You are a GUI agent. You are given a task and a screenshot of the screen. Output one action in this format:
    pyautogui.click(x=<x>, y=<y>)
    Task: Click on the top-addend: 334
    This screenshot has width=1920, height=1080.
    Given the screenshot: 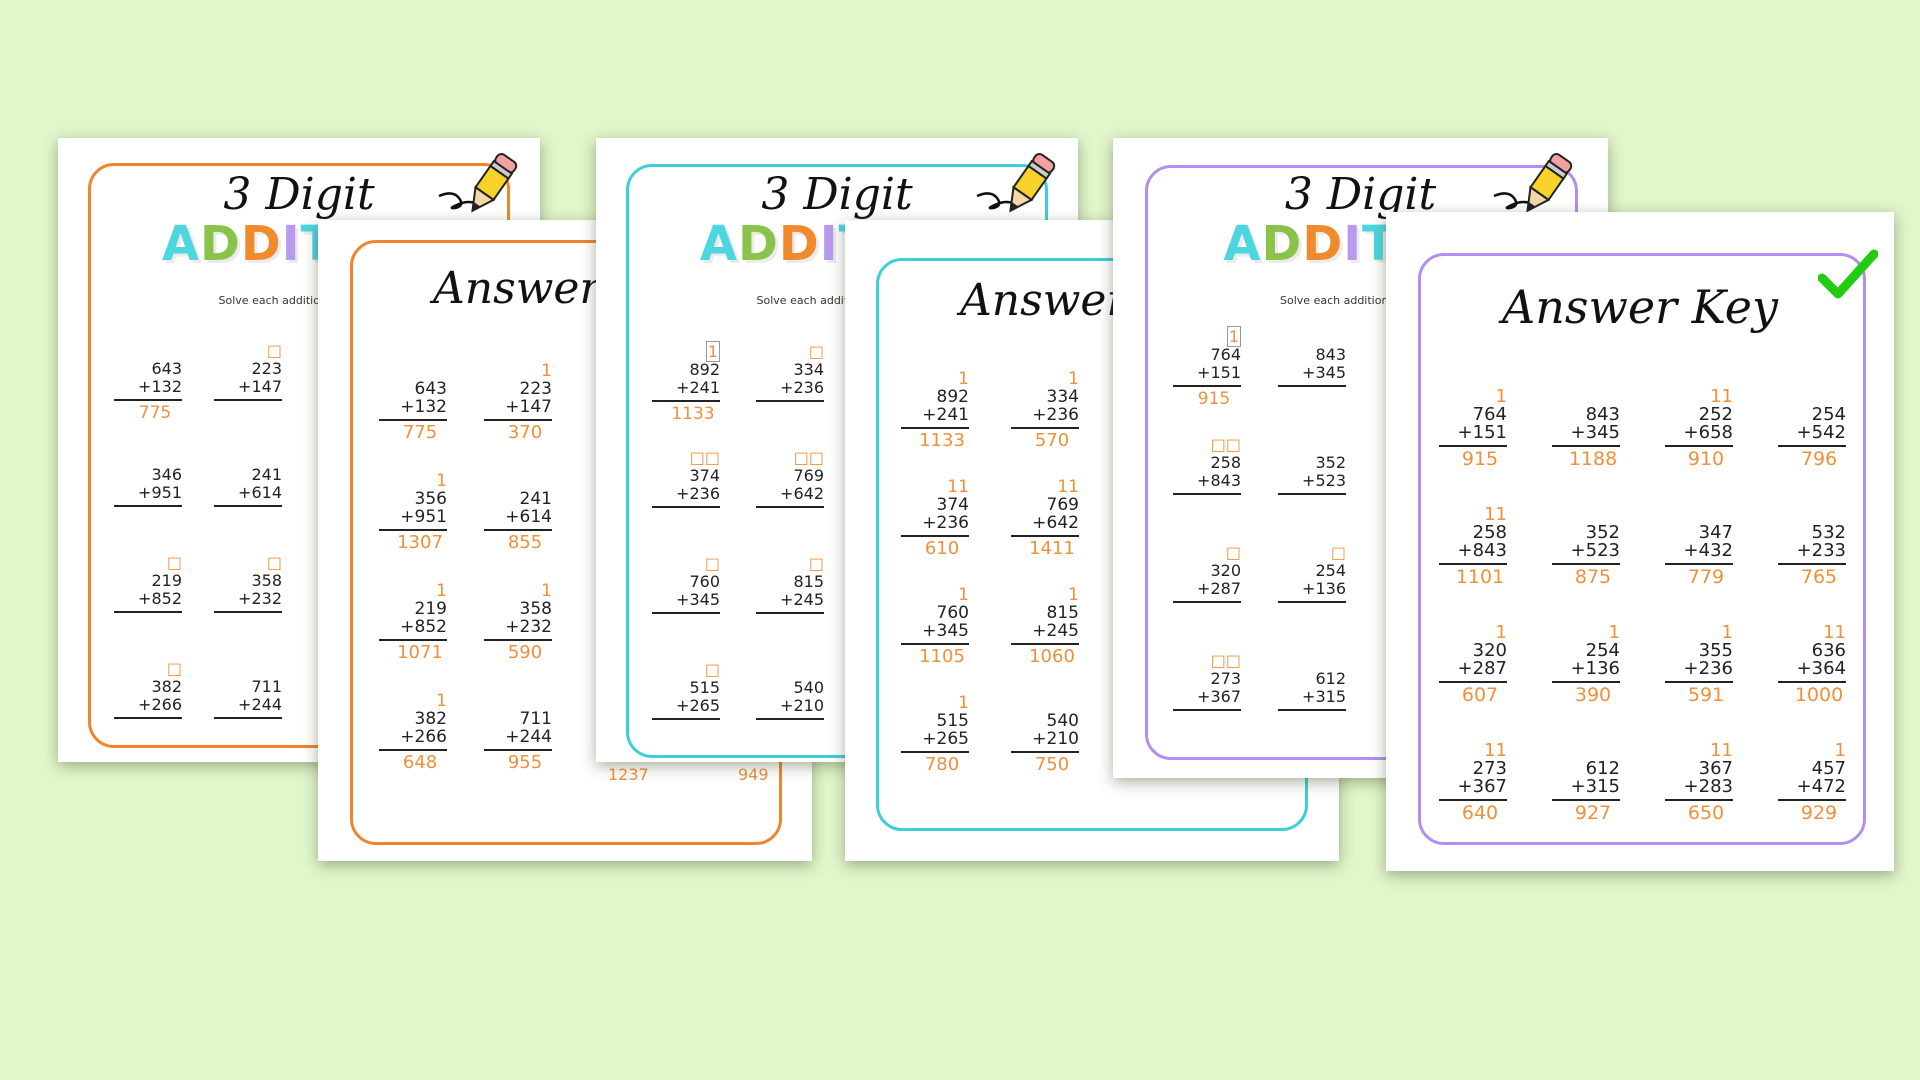 What is the action you would take?
    pyautogui.click(x=1062, y=397)
    